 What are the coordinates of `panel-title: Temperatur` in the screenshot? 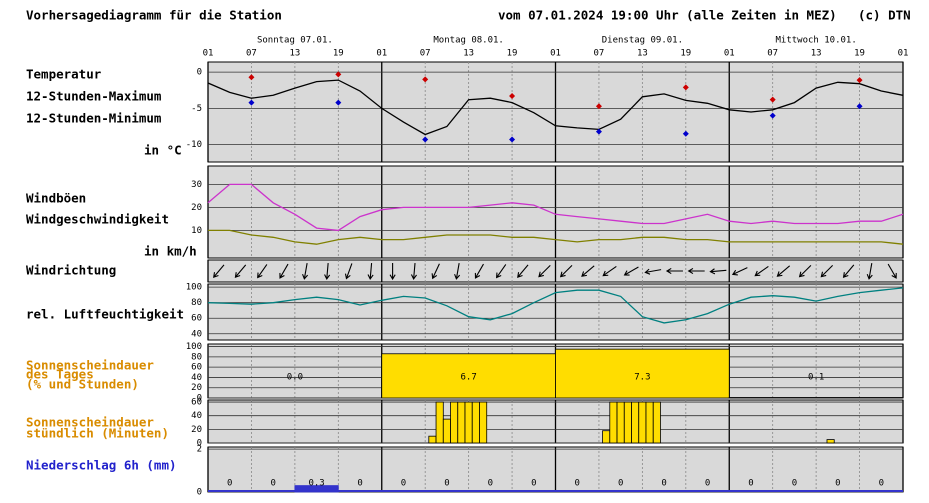 It's located at (64, 74).